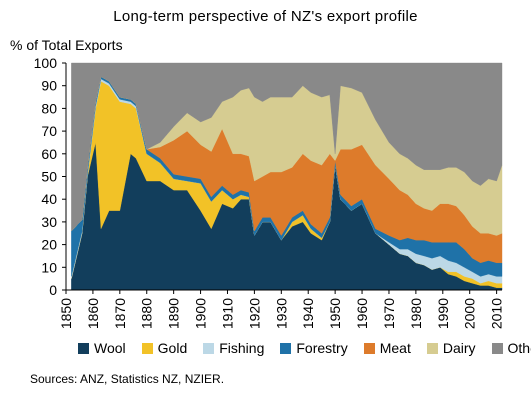 The image size is (531, 405). Describe the element at coordinates (120, 313) in the screenshot. I see `x-tick-label: 1870` at that location.